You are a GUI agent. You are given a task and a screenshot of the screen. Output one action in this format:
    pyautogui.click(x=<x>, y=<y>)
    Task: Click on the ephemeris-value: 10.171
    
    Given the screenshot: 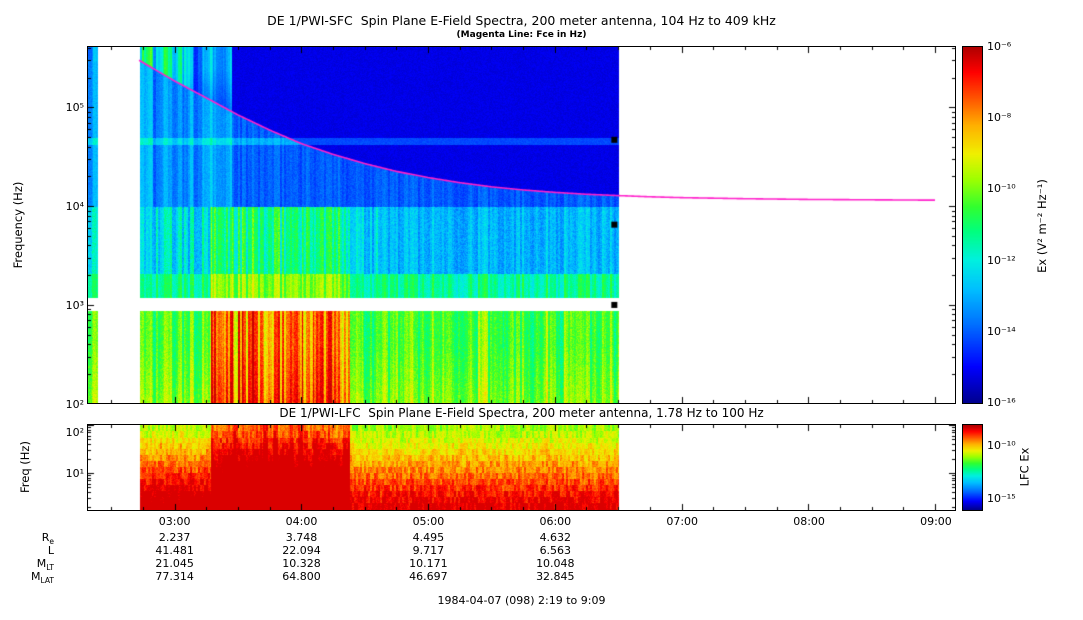 What is the action you would take?
    pyautogui.click(x=428, y=563)
    